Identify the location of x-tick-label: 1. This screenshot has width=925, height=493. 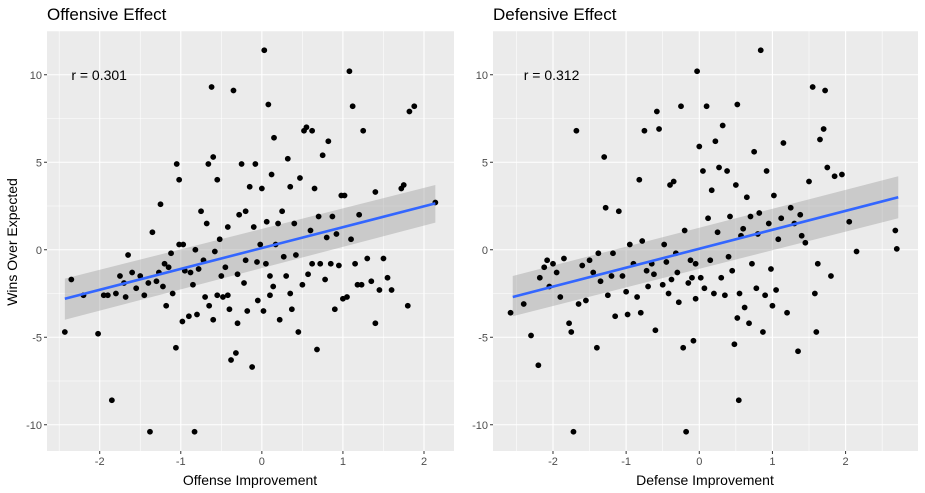
(772, 462).